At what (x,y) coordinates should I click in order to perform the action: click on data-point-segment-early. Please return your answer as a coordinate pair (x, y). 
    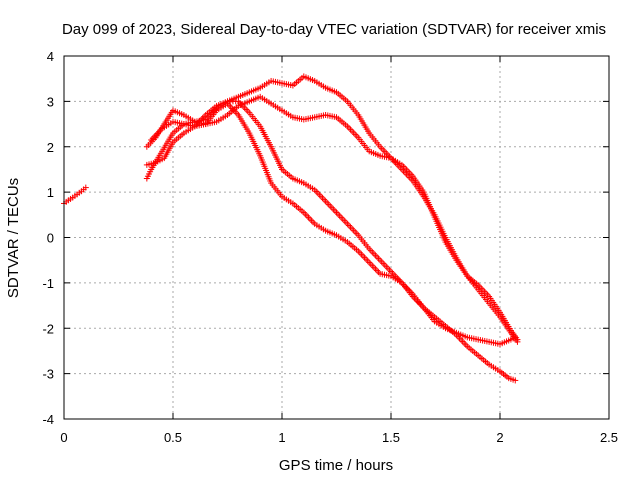
    Looking at the image, I should click on (85, 187).